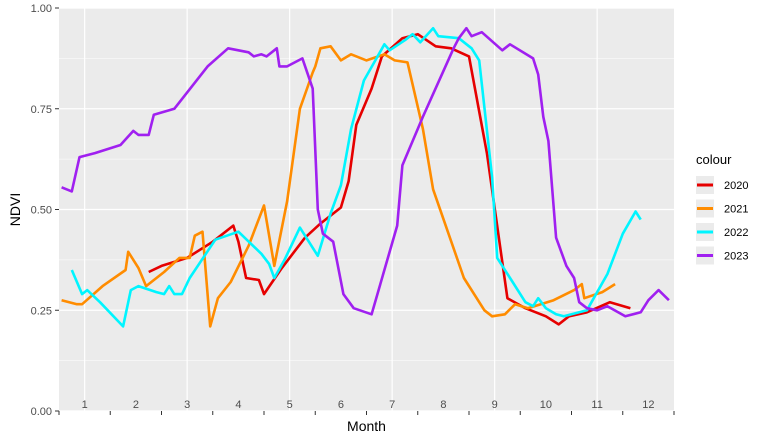 This screenshot has height=442, width=773. I want to click on x-tick-label: 12, so click(648, 405).